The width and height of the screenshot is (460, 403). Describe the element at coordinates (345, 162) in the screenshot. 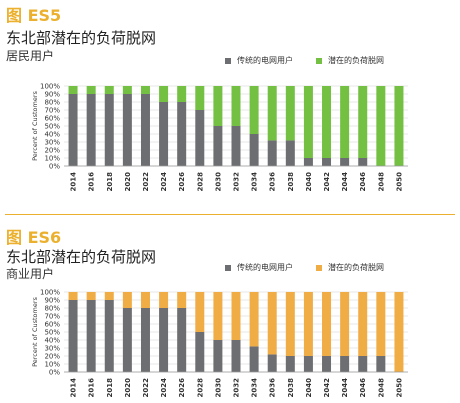

I see `bar-traditional-2044` at that location.